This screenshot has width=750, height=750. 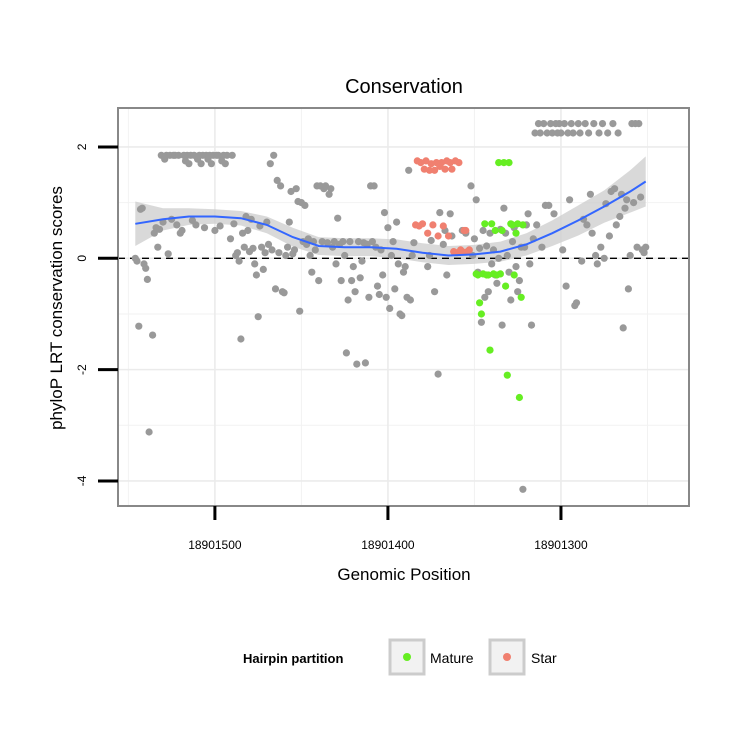 What do you see at coordinates (507, 657) in the screenshot?
I see `legend-star-dot` at bounding box center [507, 657].